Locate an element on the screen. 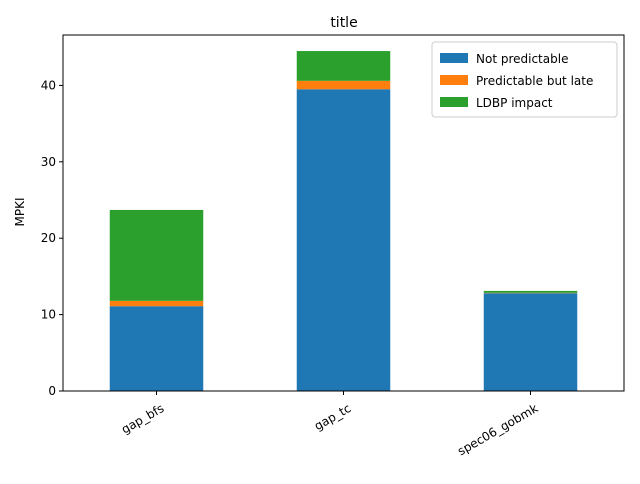  y-axis-label: MPKI is located at coordinates (20, 212).